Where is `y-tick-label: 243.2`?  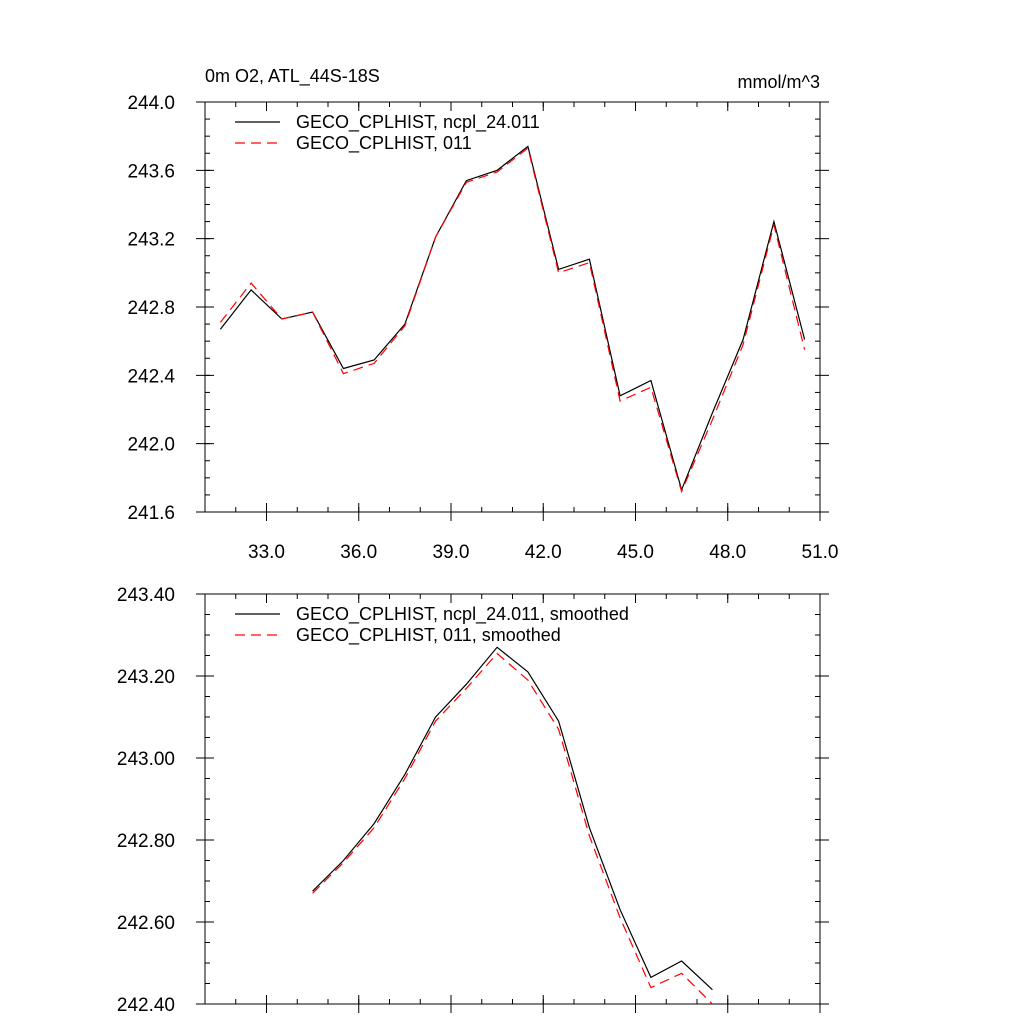
y-tick-label: 243.2 is located at coordinates (151, 240).